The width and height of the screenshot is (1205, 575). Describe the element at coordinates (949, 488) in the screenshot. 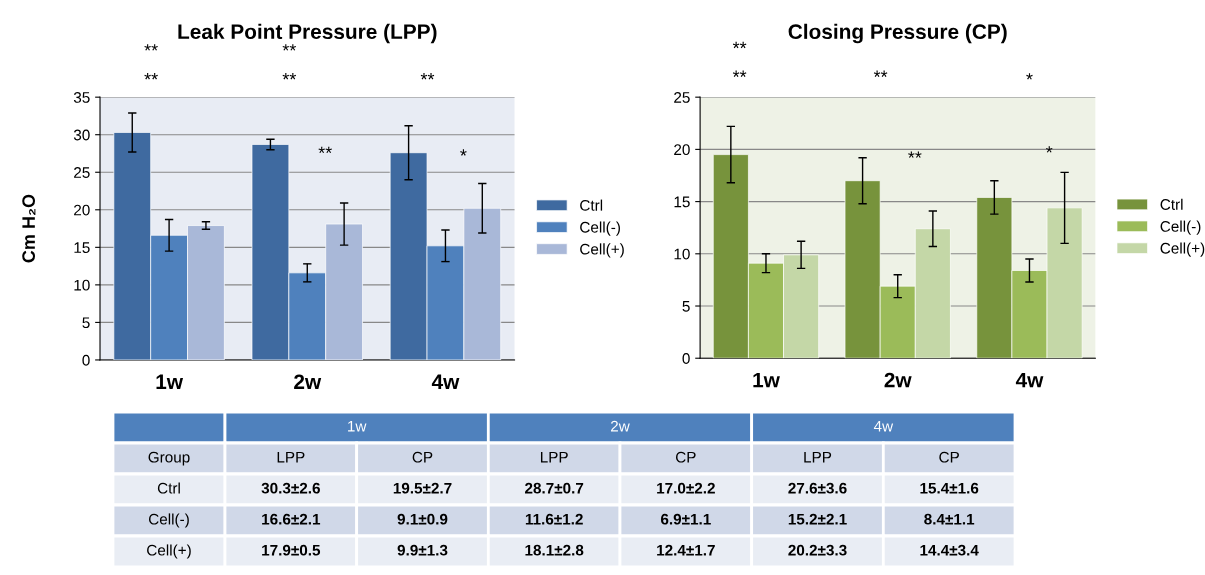

I see `text: 15.4±1.6` at that location.